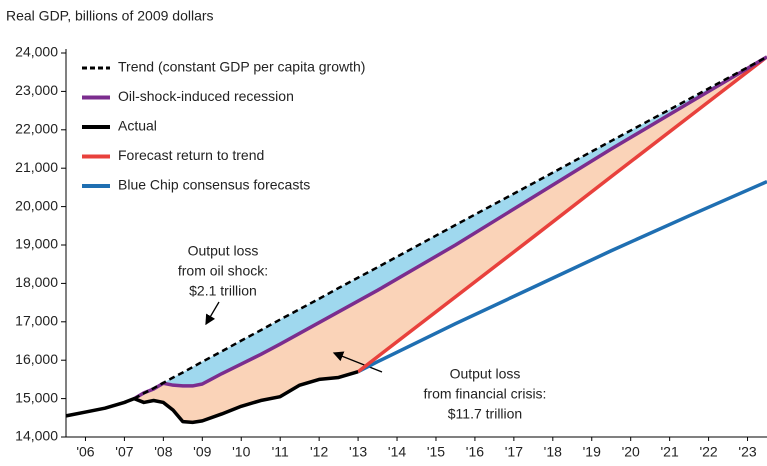 The width and height of the screenshot is (767, 466). I want to click on y-tick-label: 21,000, so click(36, 167).